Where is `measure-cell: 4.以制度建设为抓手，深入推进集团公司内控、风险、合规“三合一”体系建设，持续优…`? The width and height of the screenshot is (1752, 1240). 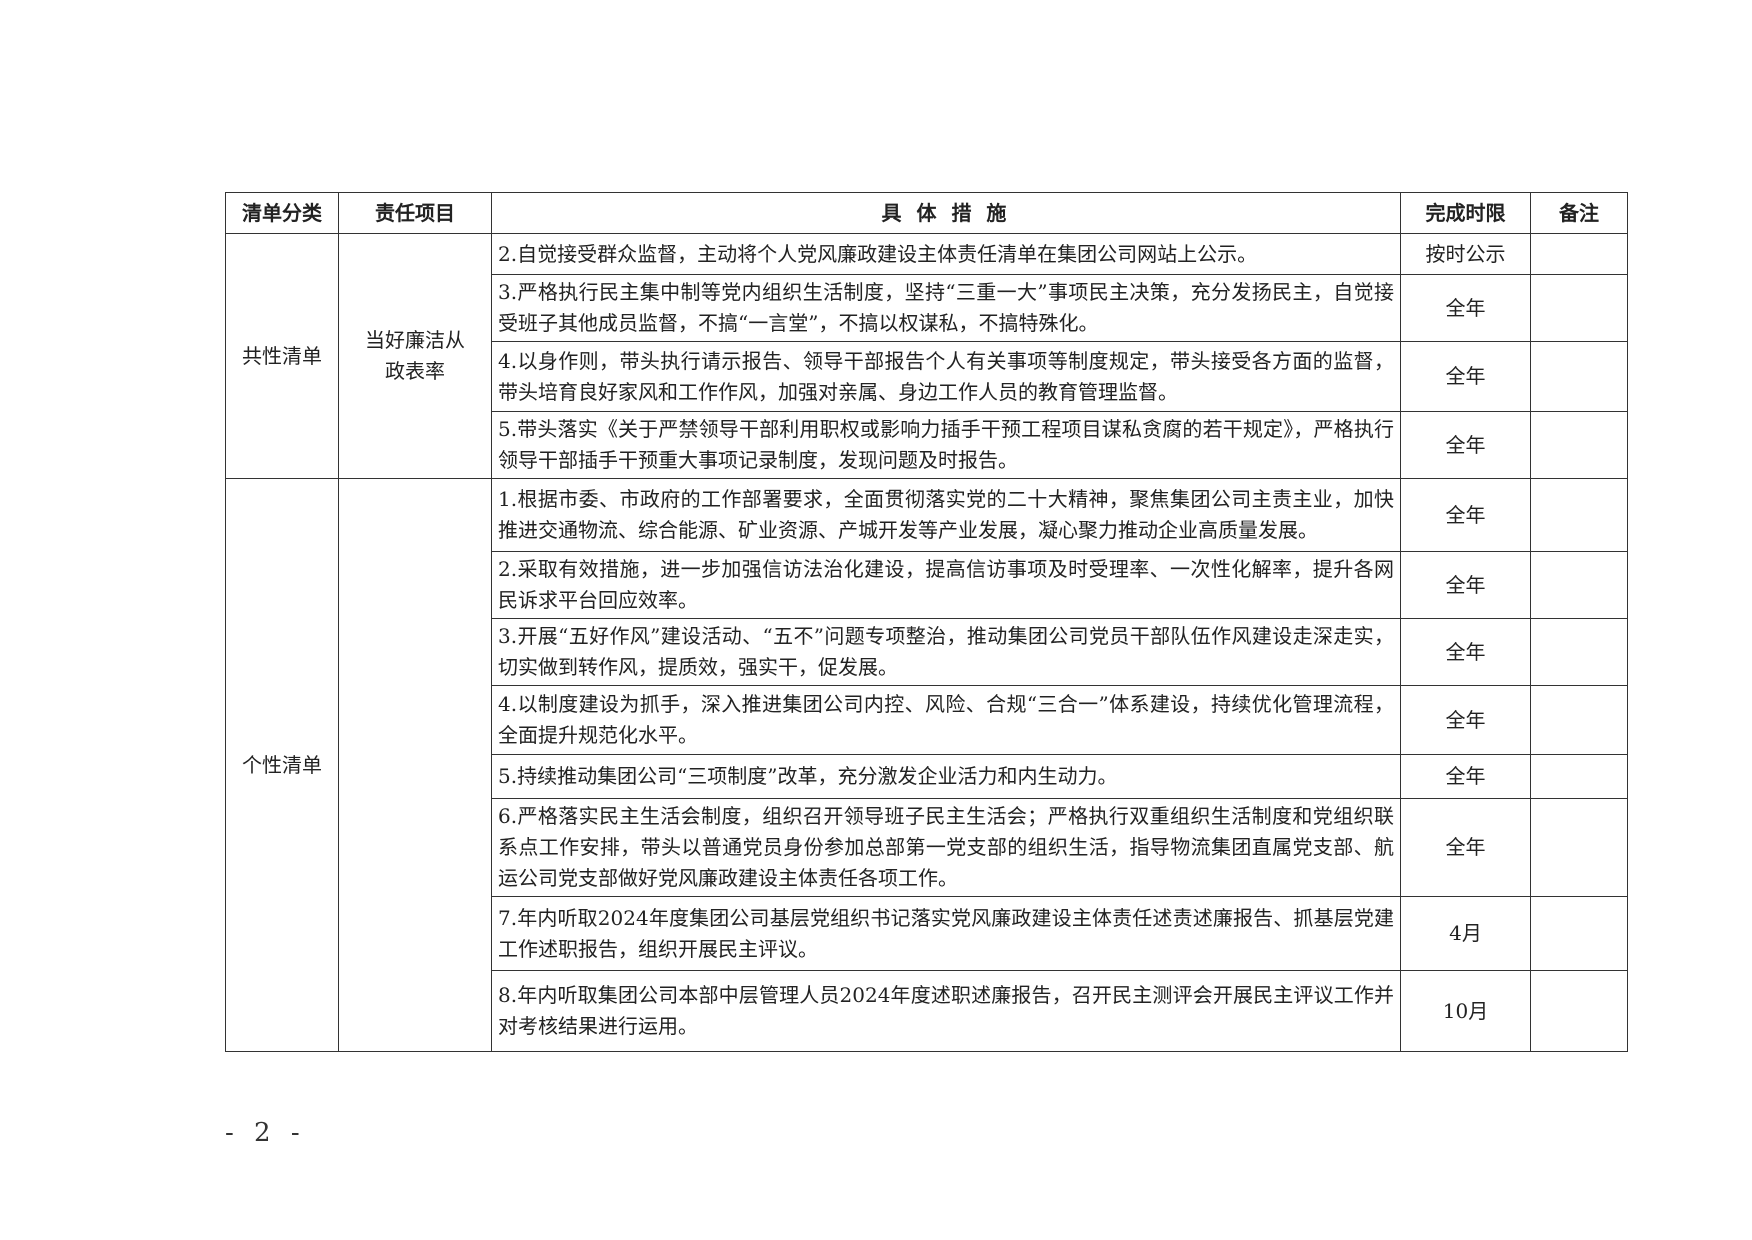 measure-cell: 4.以制度建设为抓手，深入推进集团公司内控、风险、合规“三合一”体系建设，持续优… is located at coordinates (946, 720).